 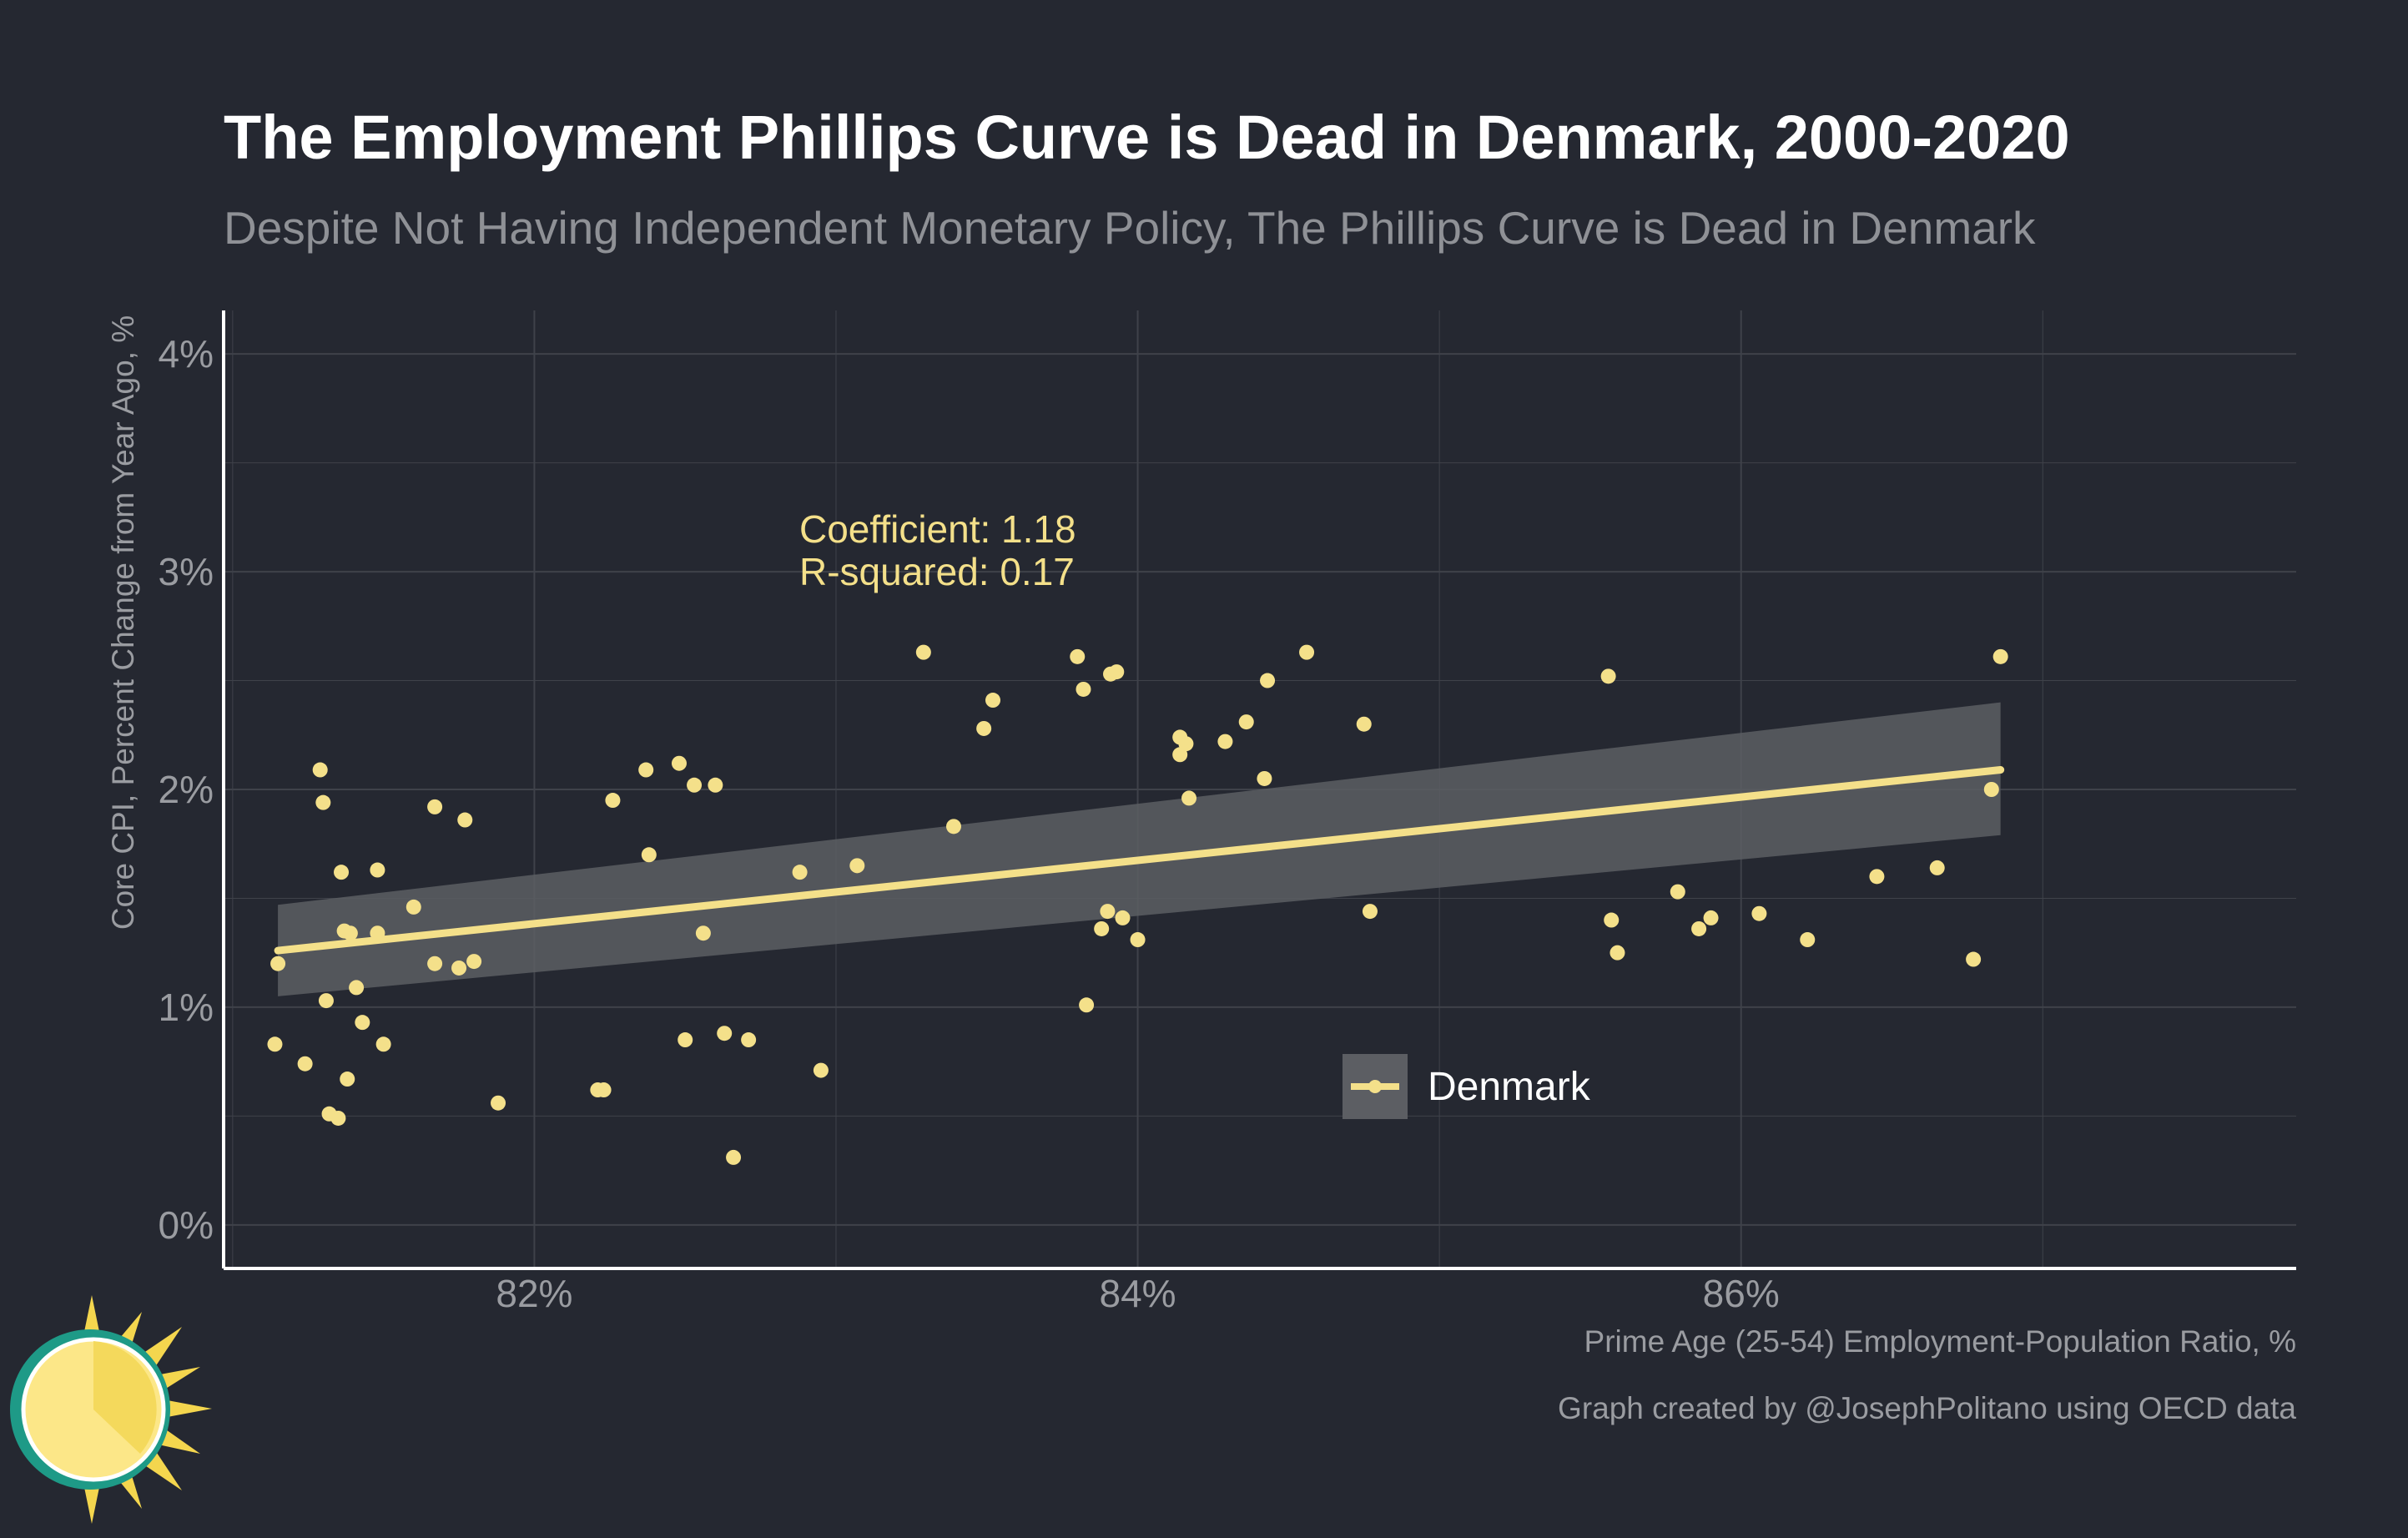 I want to click on y-tick-label: 2%, so click(x=186, y=789).